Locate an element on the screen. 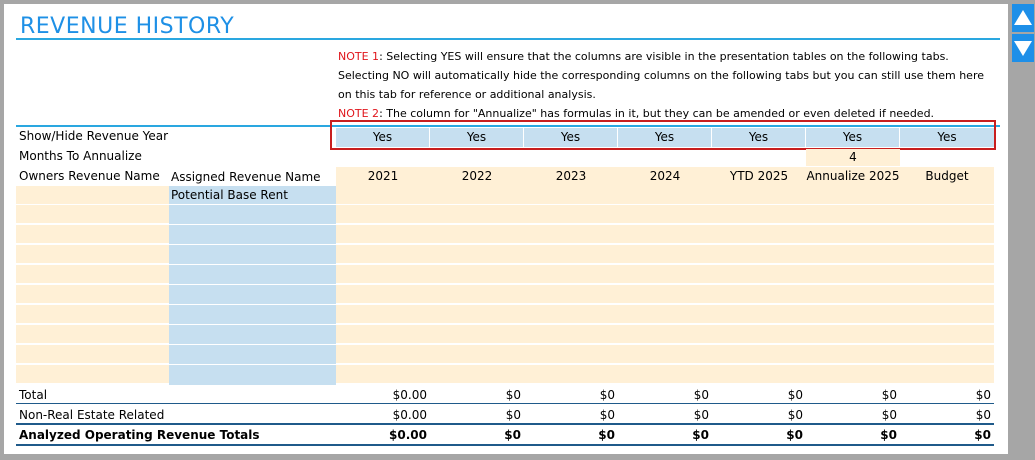  total-ytd-2025: $0 is located at coordinates (795, 395).